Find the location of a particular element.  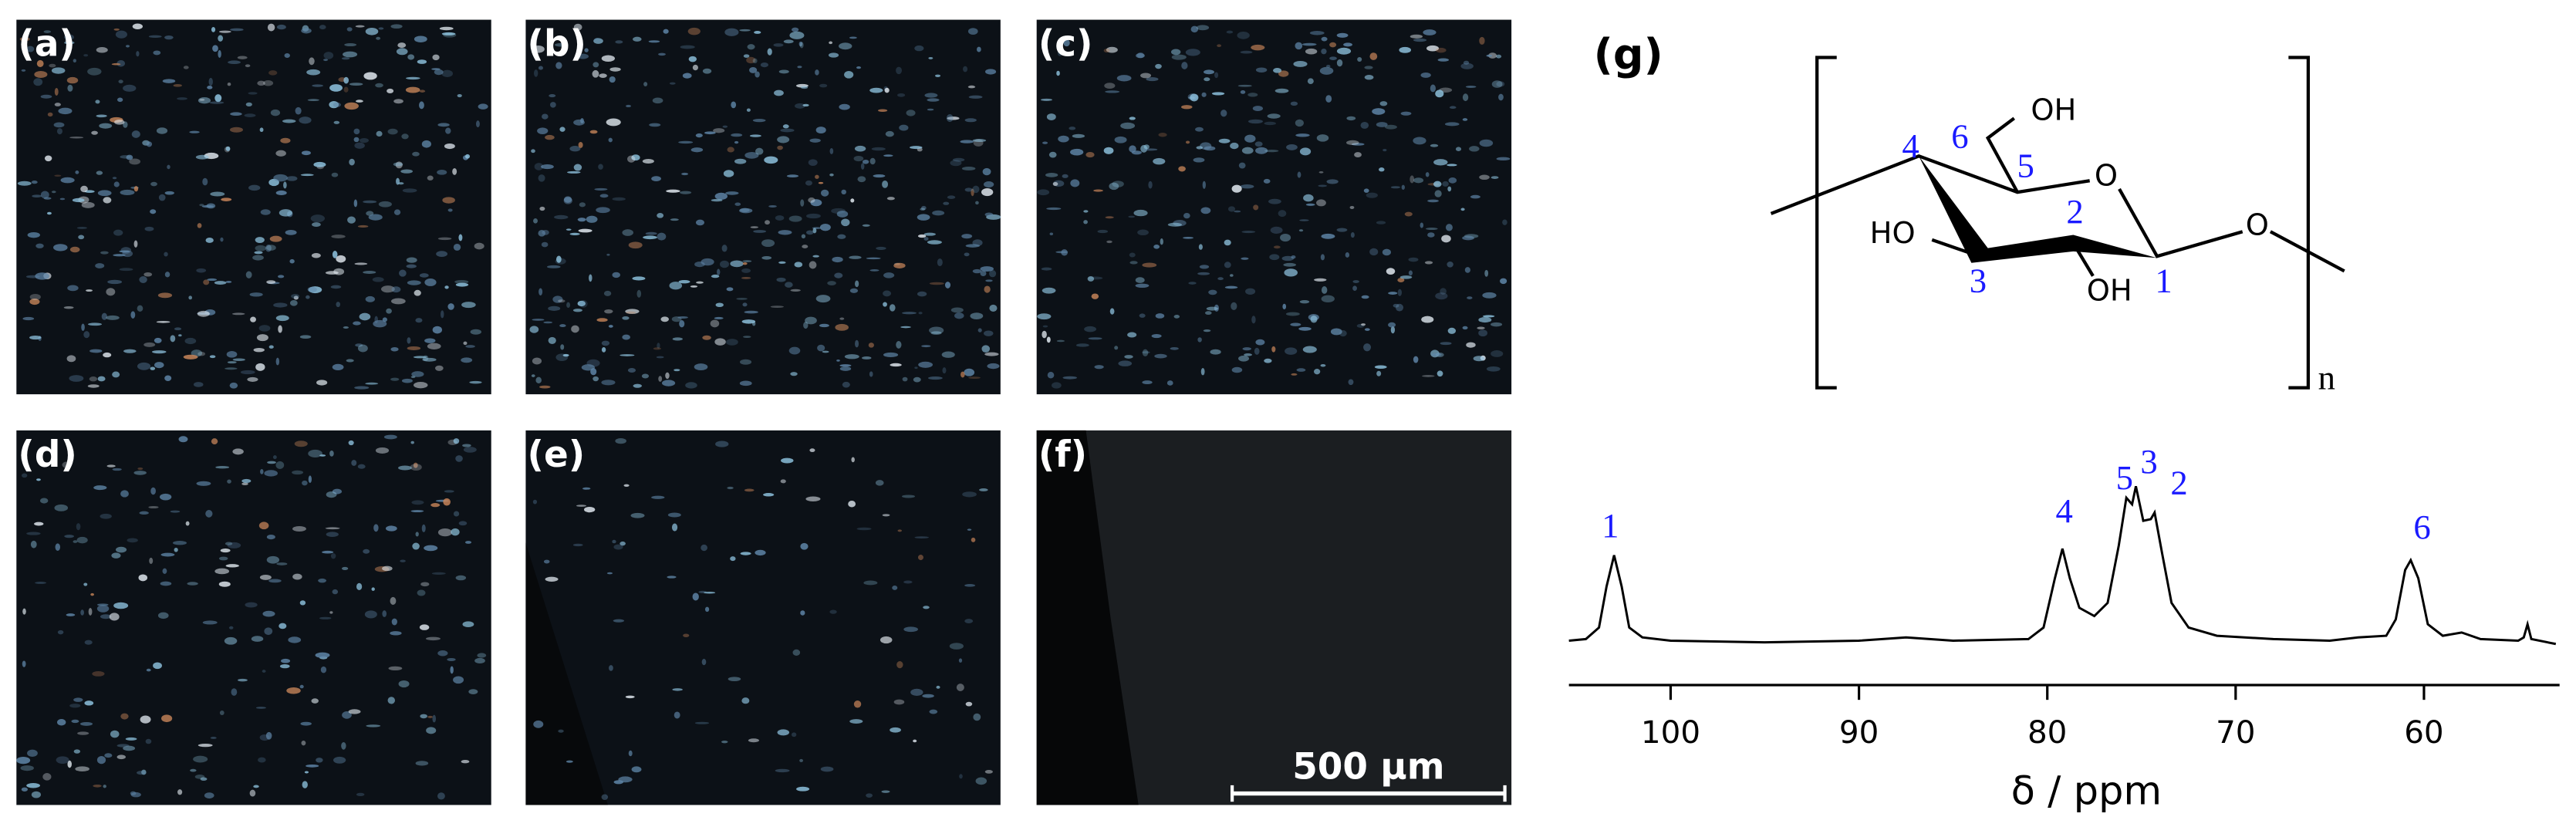

micrograph-background is located at coordinates (253, 207).